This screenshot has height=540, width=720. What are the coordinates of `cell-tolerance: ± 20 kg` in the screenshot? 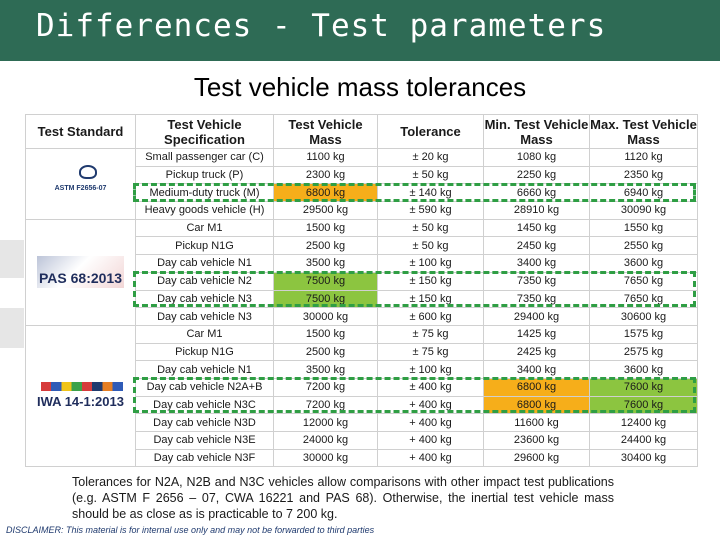 It's located at (430, 157).